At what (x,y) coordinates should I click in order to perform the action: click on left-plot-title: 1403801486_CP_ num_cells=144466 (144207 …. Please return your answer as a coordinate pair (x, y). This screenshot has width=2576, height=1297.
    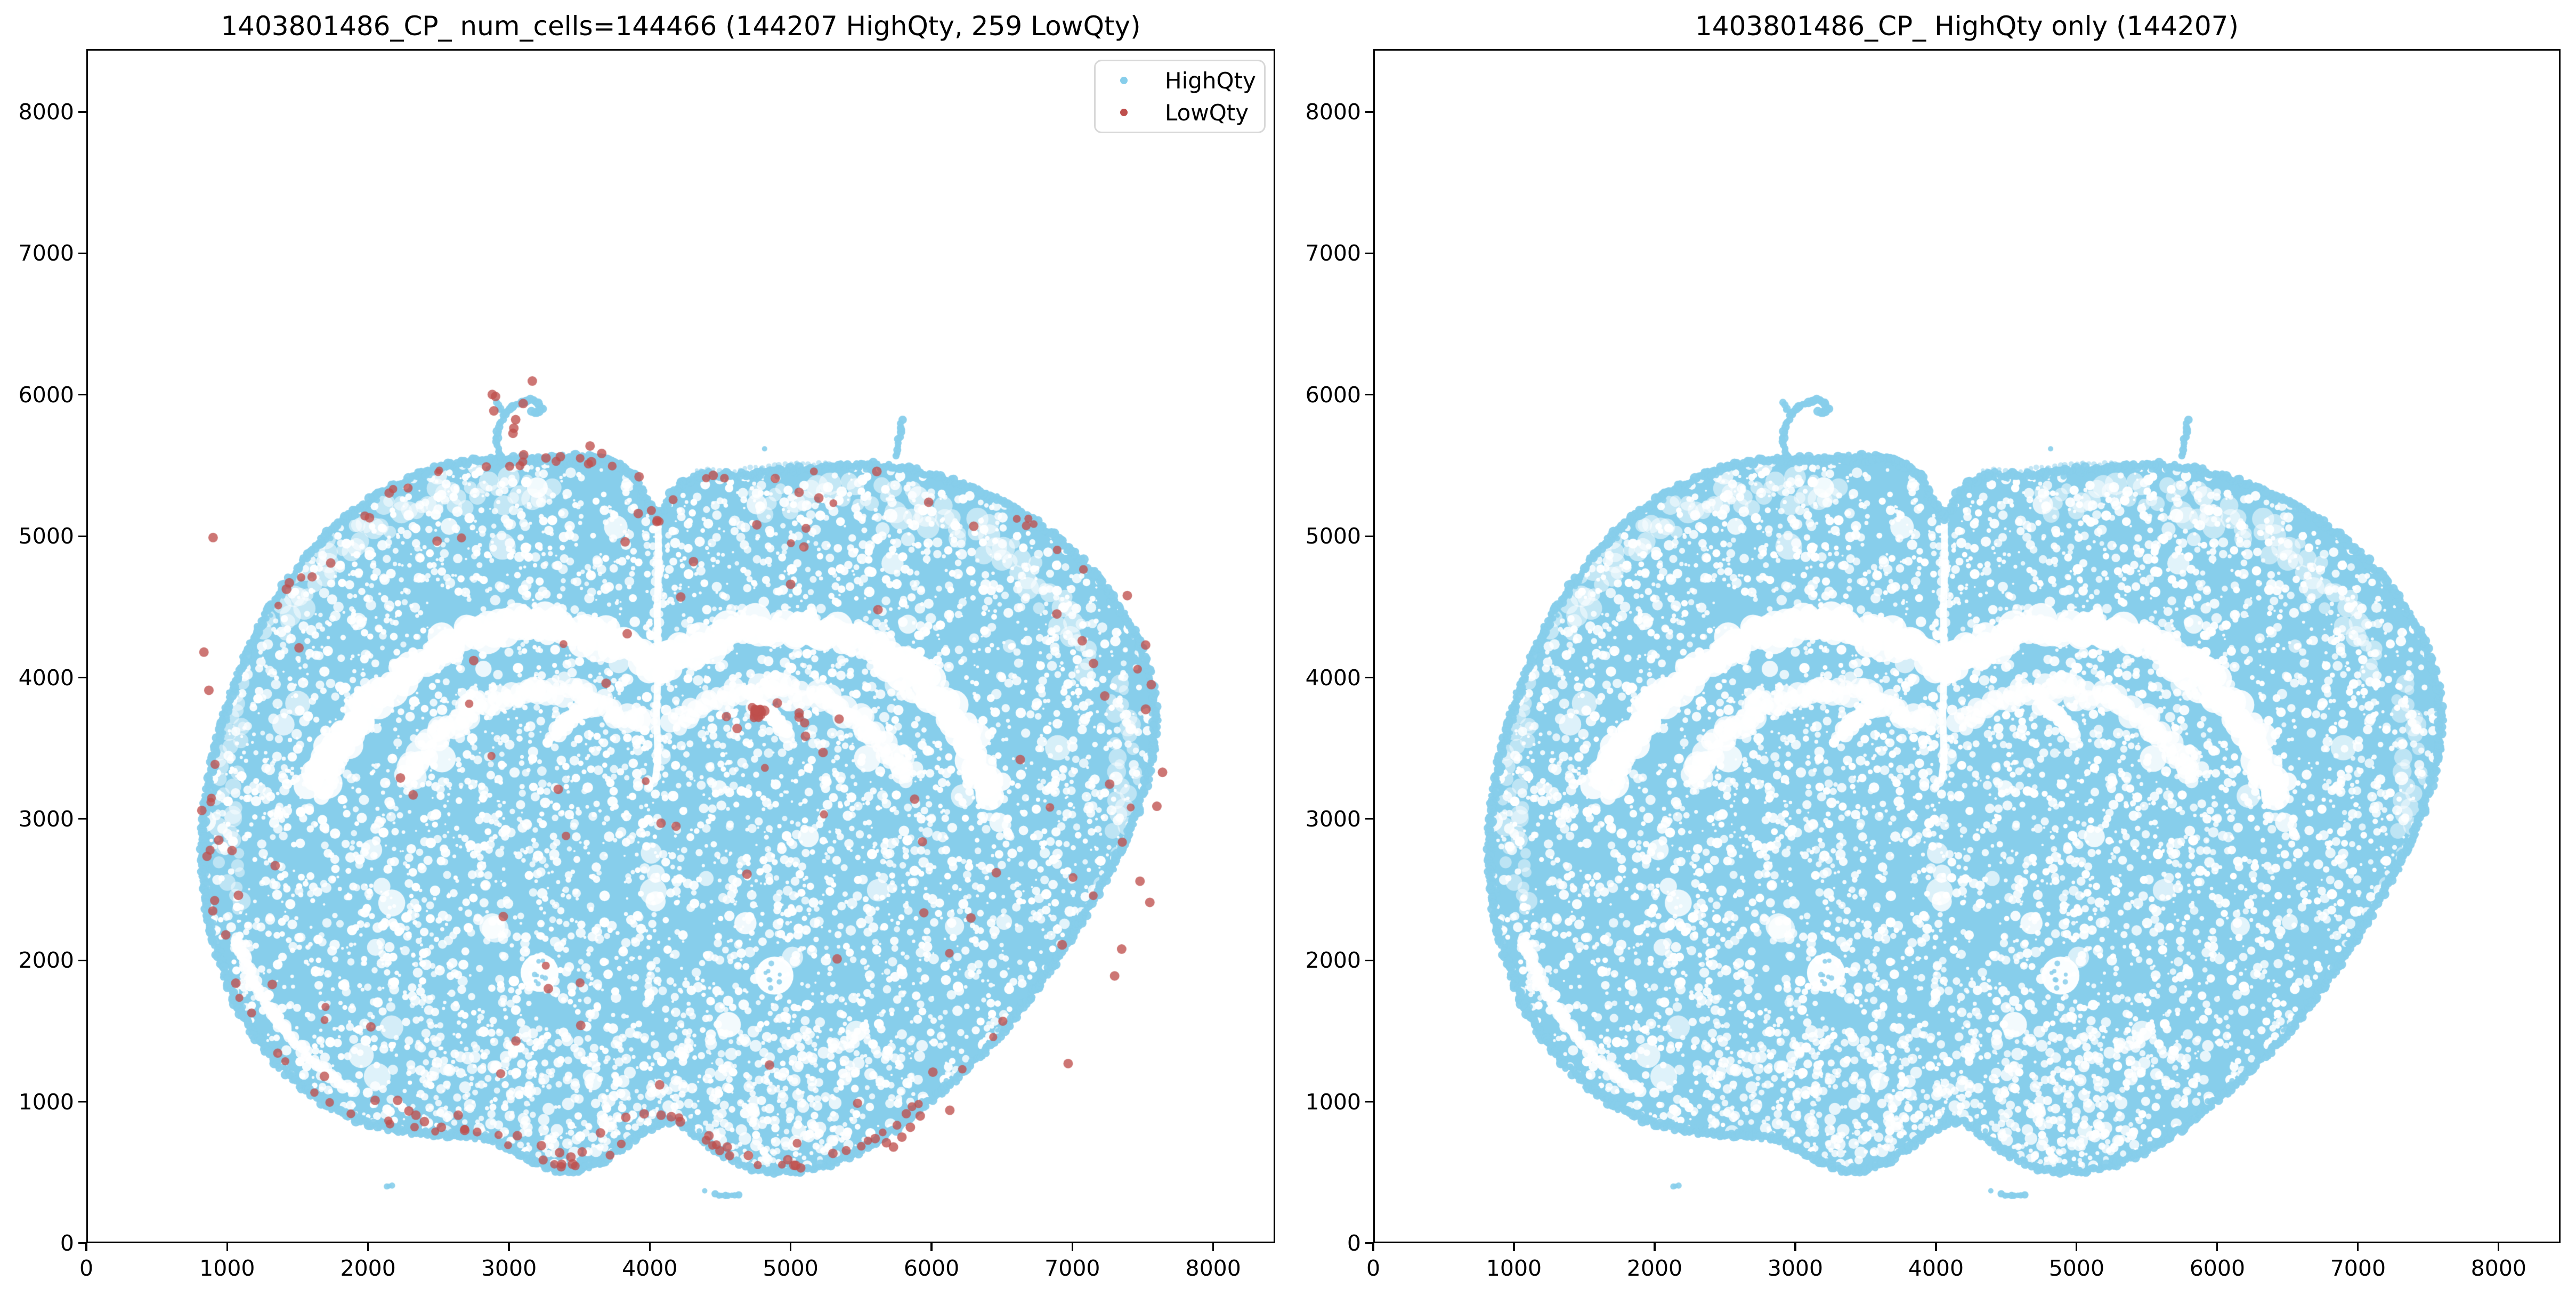
    Looking at the image, I should click on (681, 26).